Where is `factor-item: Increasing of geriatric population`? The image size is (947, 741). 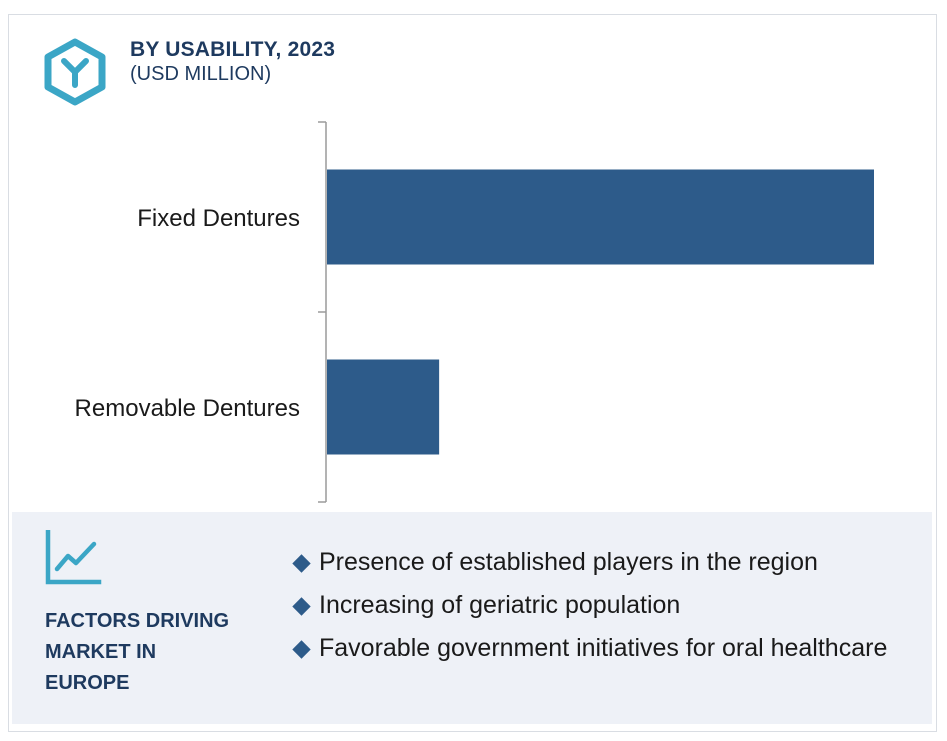
factor-item: Increasing of geriatric population is located at coordinates (597, 605).